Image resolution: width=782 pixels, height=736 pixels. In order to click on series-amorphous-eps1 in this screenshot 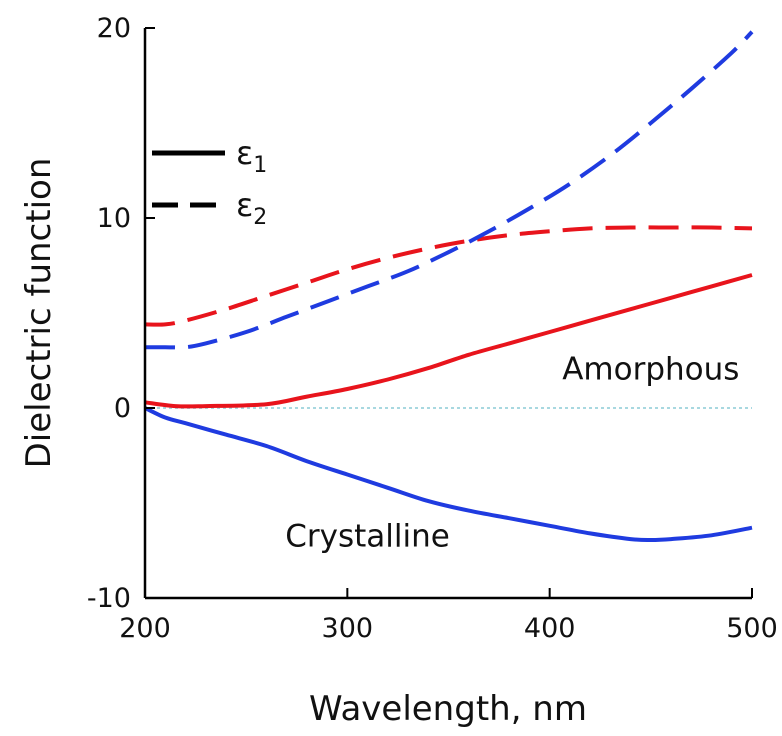, I will do `click(448, 341)`.